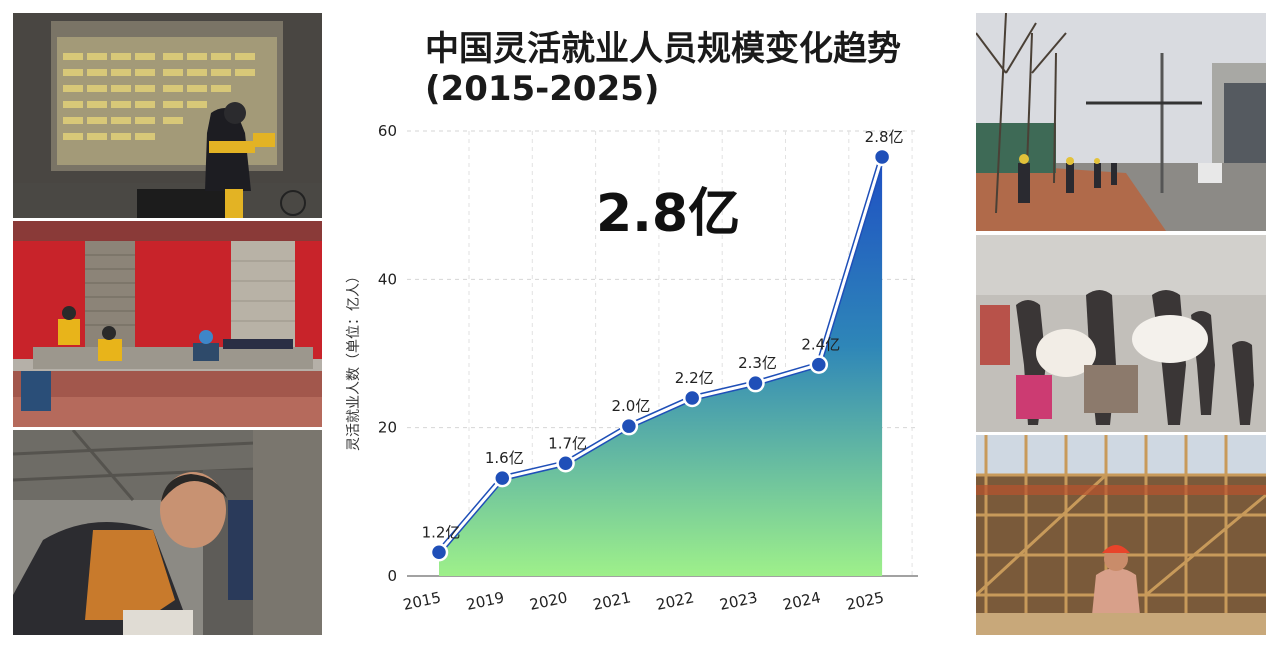 The height and width of the screenshot is (648, 1280). What do you see at coordinates (643, 601) in the screenshot?
I see `x-axis-ticks: 2015 2019 2020 2021 2022 2023 2024 2025` at bounding box center [643, 601].